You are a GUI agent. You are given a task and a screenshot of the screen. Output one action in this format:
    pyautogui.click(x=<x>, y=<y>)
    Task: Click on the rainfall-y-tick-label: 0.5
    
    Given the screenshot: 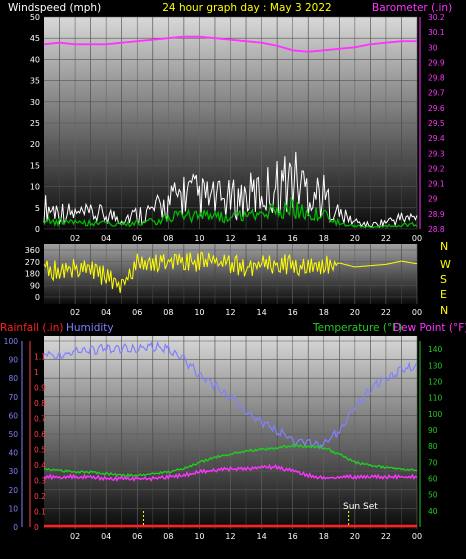 What is the action you would take?
    pyautogui.click(x=40, y=450)
    